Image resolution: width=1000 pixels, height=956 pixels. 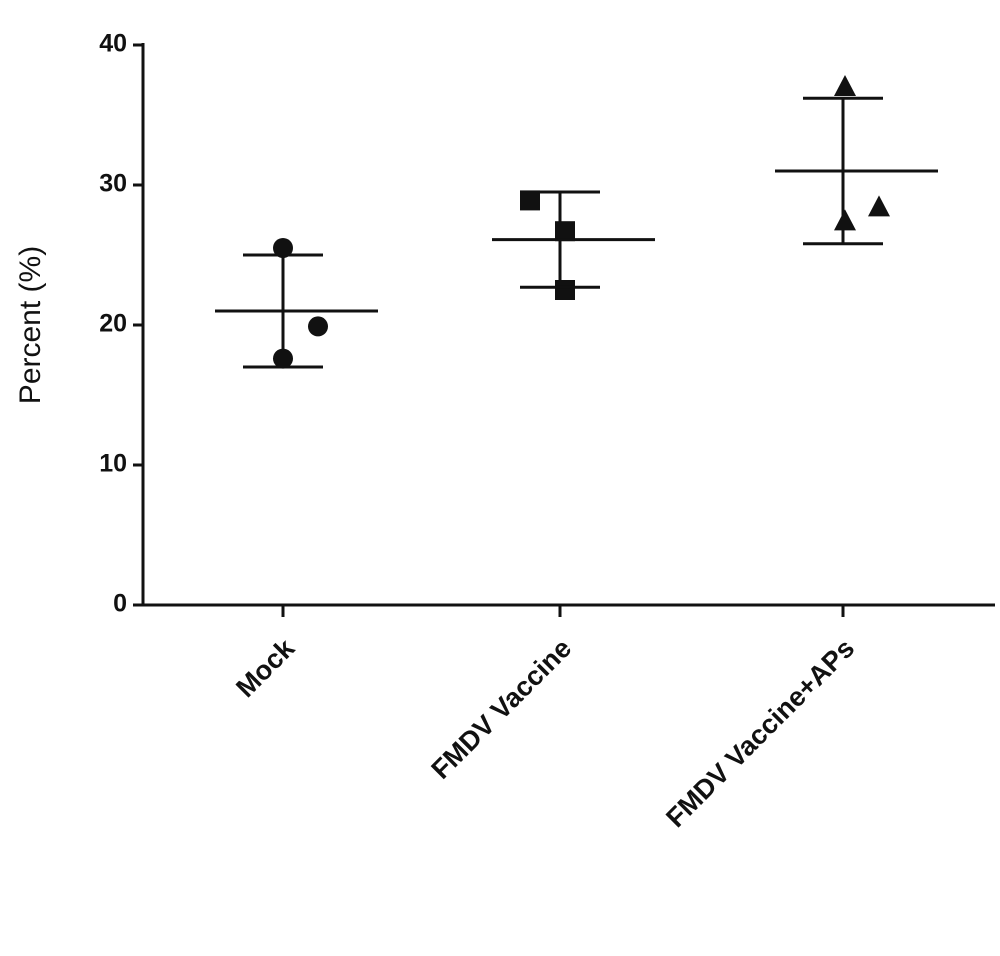 What do you see at coordinates (113, 184) in the screenshot?
I see `y-tick-label: 30` at bounding box center [113, 184].